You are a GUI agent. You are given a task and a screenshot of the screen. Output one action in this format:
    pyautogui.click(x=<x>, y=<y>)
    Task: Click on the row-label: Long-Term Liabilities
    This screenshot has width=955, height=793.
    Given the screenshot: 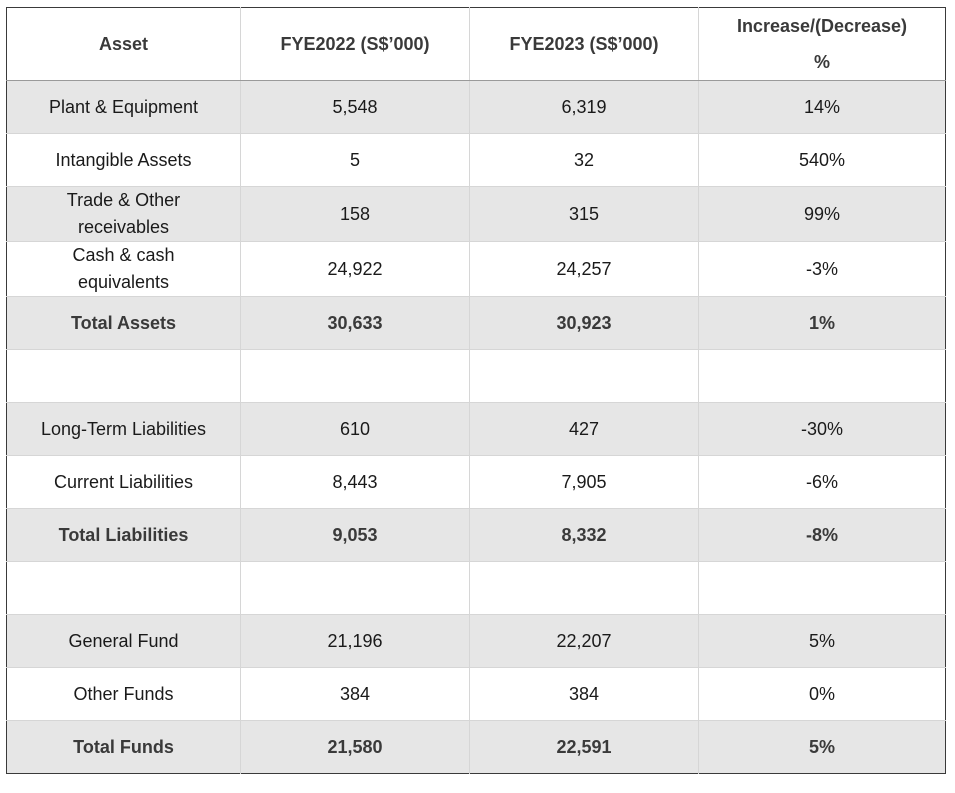 What is the action you would take?
    pyautogui.click(x=123, y=429)
    